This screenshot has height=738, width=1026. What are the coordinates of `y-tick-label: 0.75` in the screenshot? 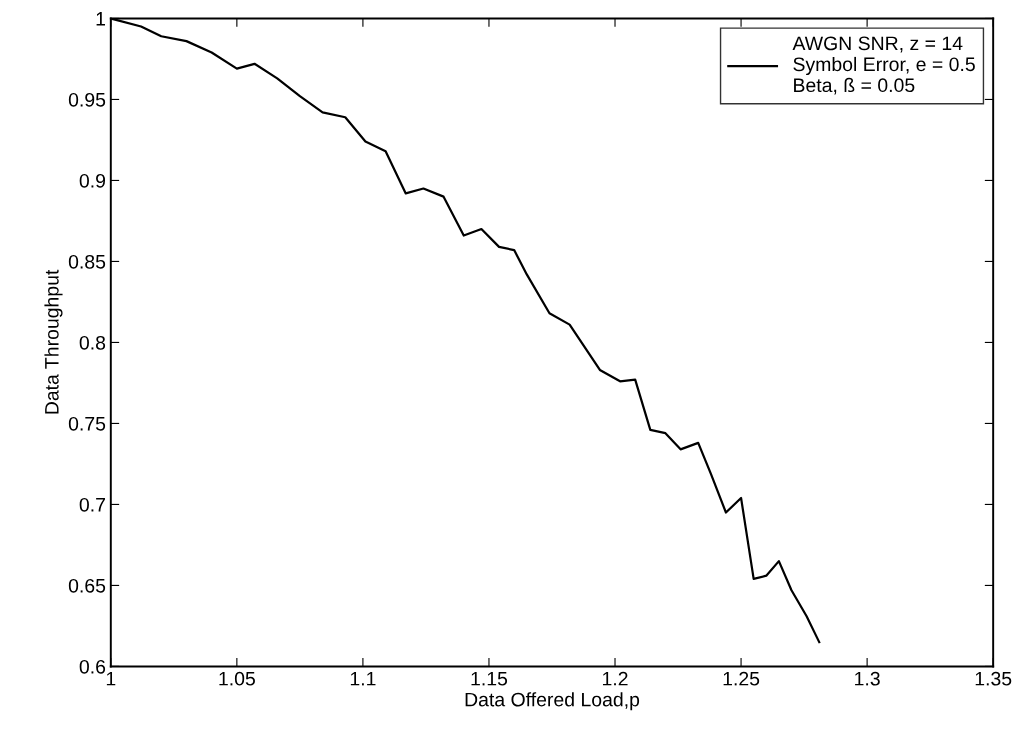 It's located at (87, 423).